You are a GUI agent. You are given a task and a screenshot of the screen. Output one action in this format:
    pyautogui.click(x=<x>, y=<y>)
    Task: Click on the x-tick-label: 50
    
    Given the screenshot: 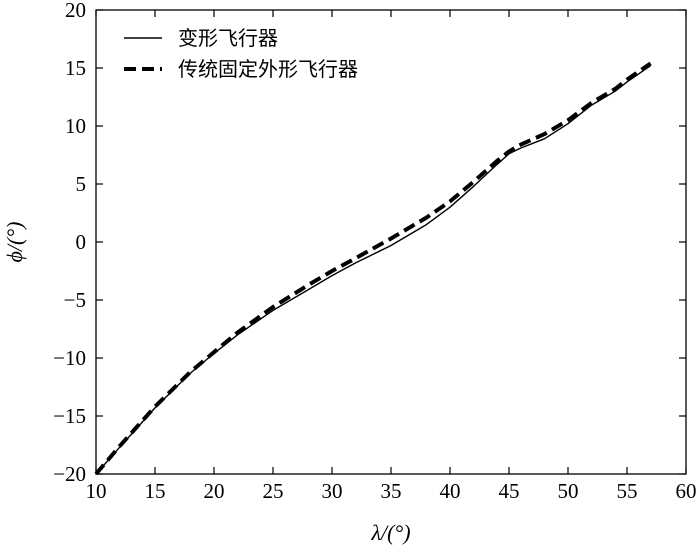 What is the action you would take?
    pyautogui.click(x=568, y=491)
    